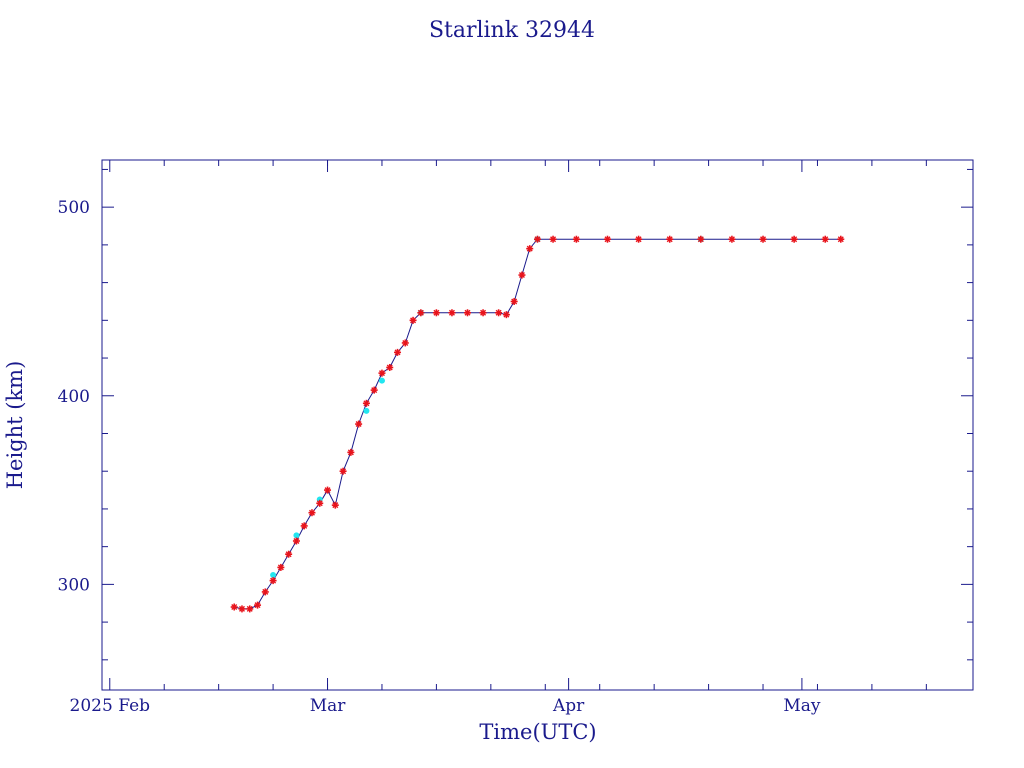 Image resolution: width=1024 pixels, height=768 pixels. I want to click on x-tick-label: Mar, so click(328, 706).